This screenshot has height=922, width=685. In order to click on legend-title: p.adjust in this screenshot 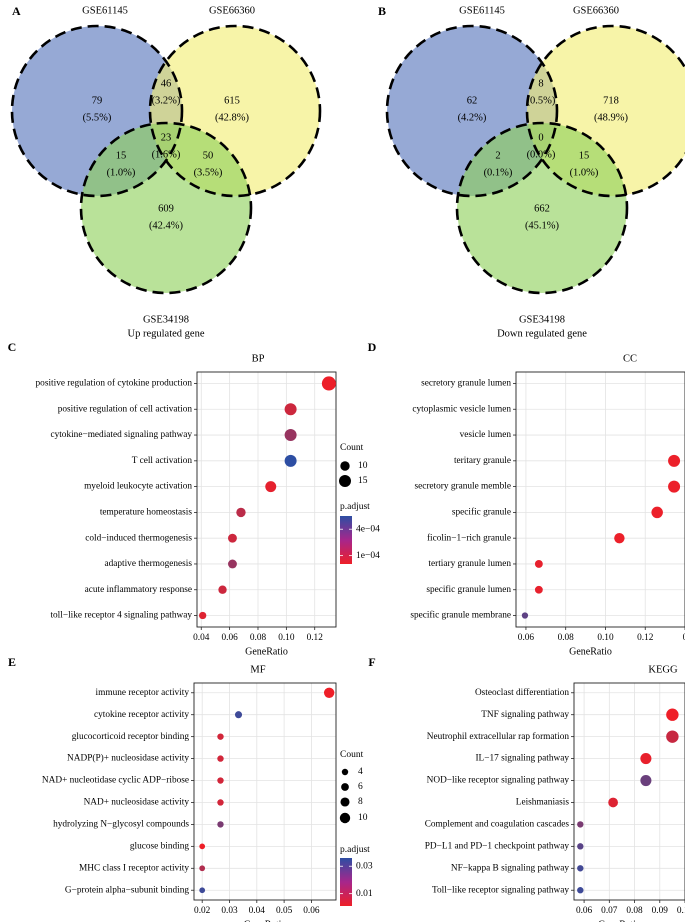, I will do `click(355, 507)`.